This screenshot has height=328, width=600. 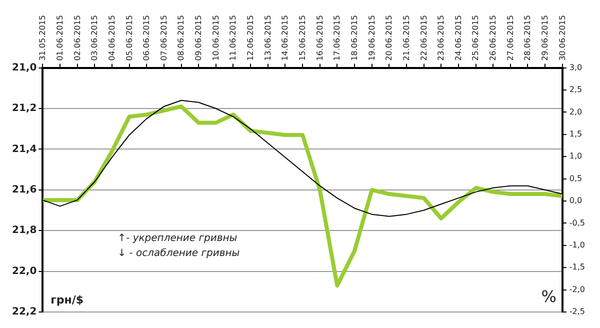 I want to click on x-tick-label: 16.06.2015, so click(x=319, y=37).